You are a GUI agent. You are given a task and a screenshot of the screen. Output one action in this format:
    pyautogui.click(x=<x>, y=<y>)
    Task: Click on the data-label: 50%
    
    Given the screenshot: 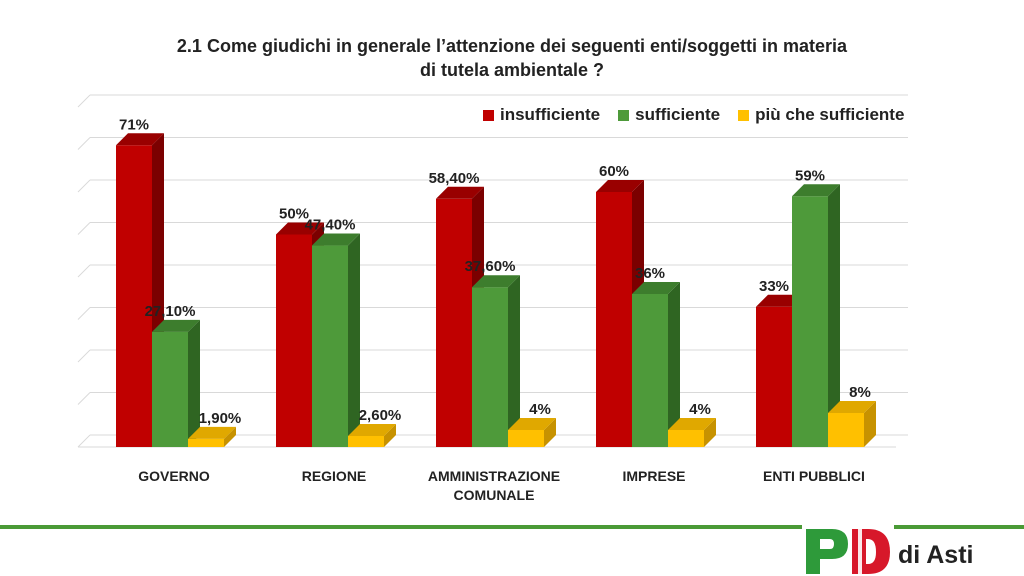 What is the action you would take?
    pyautogui.click(x=294, y=214)
    